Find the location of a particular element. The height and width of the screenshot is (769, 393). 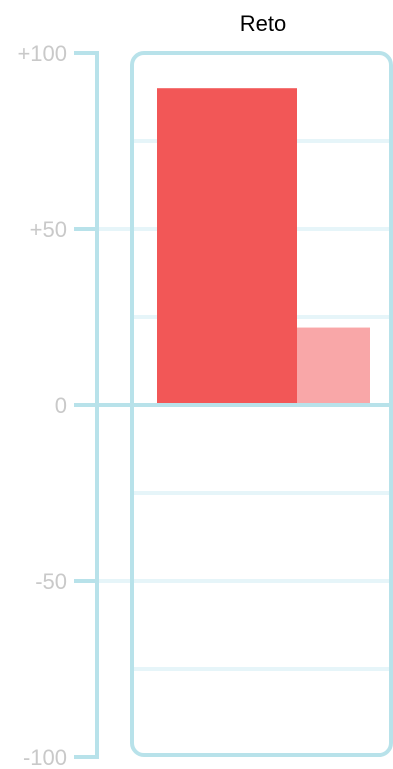

y-tick-label: -100 is located at coordinates (45, 757).